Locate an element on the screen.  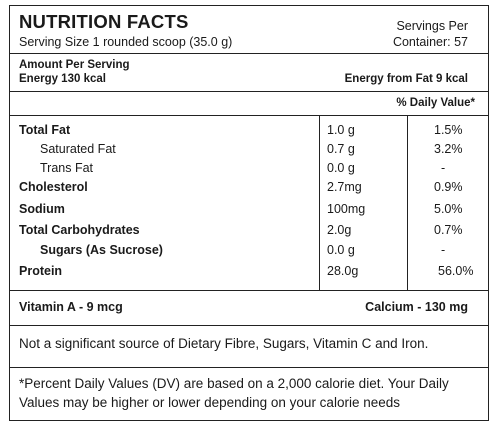
nutrient-daily-value: 56.0% is located at coordinates (456, 271).